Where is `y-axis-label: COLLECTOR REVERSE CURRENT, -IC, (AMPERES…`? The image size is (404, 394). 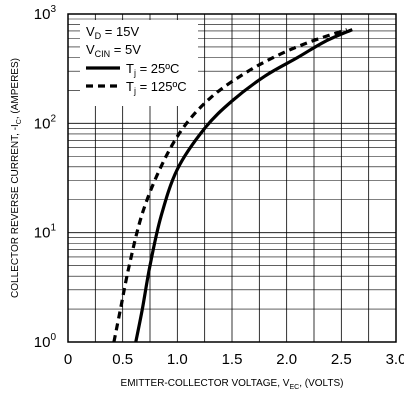
y-axis-label: COLLECTOR REVERSE CURRENT, -IC, (AMPERES… is located at coordinates (16, 178).